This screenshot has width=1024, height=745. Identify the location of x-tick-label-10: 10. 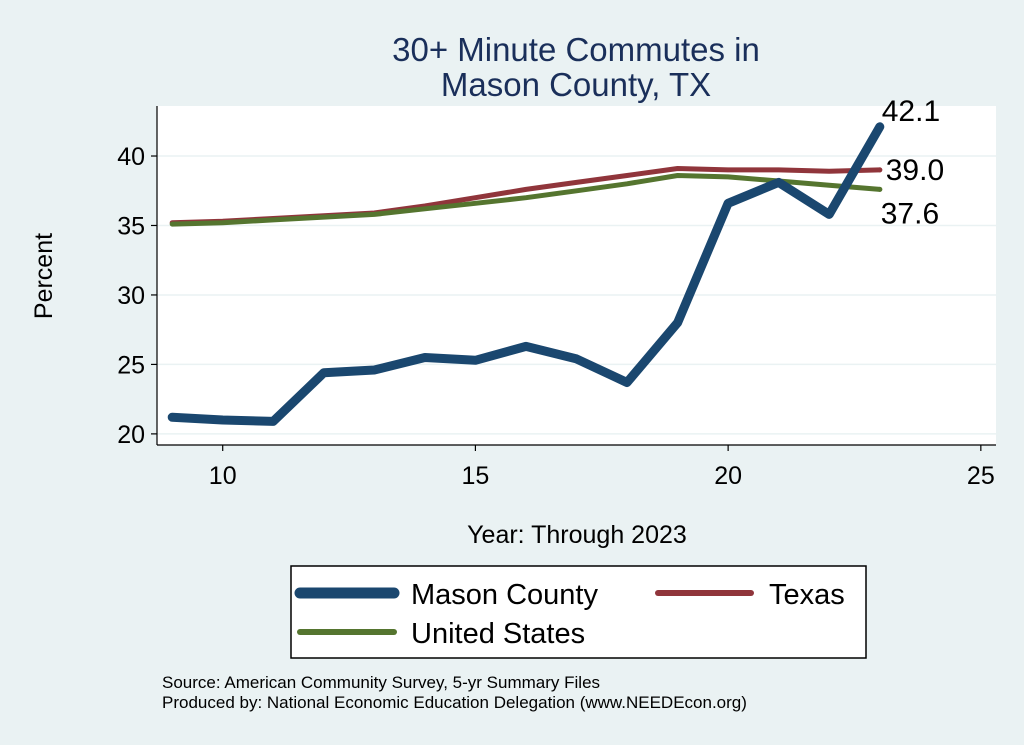
(223, 476).